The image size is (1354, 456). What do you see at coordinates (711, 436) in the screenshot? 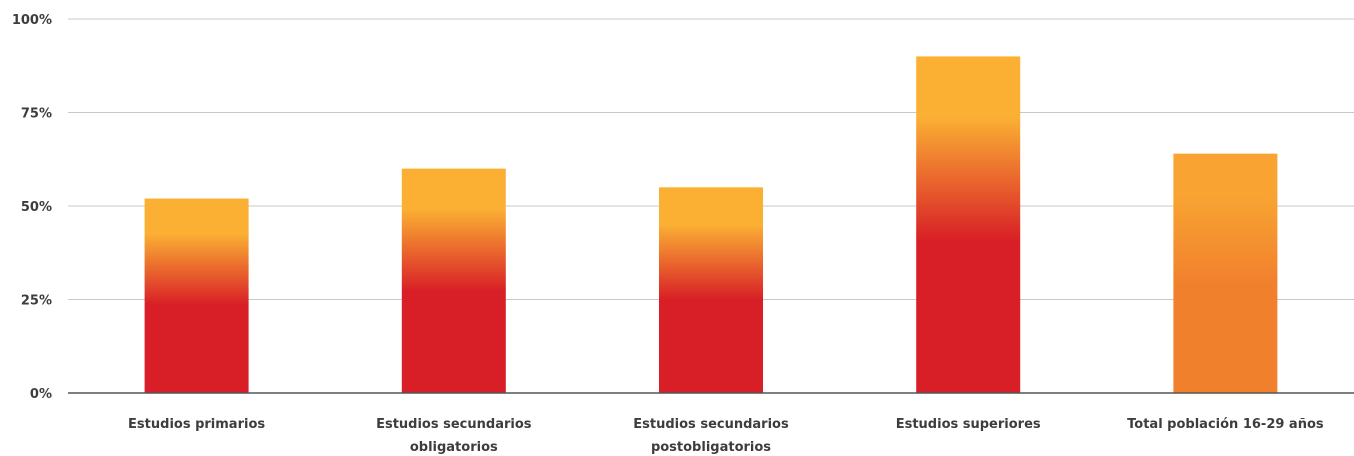
I see `x-category-label: Estudios secundarios postobligatorios` at bounding box center [711, 436].